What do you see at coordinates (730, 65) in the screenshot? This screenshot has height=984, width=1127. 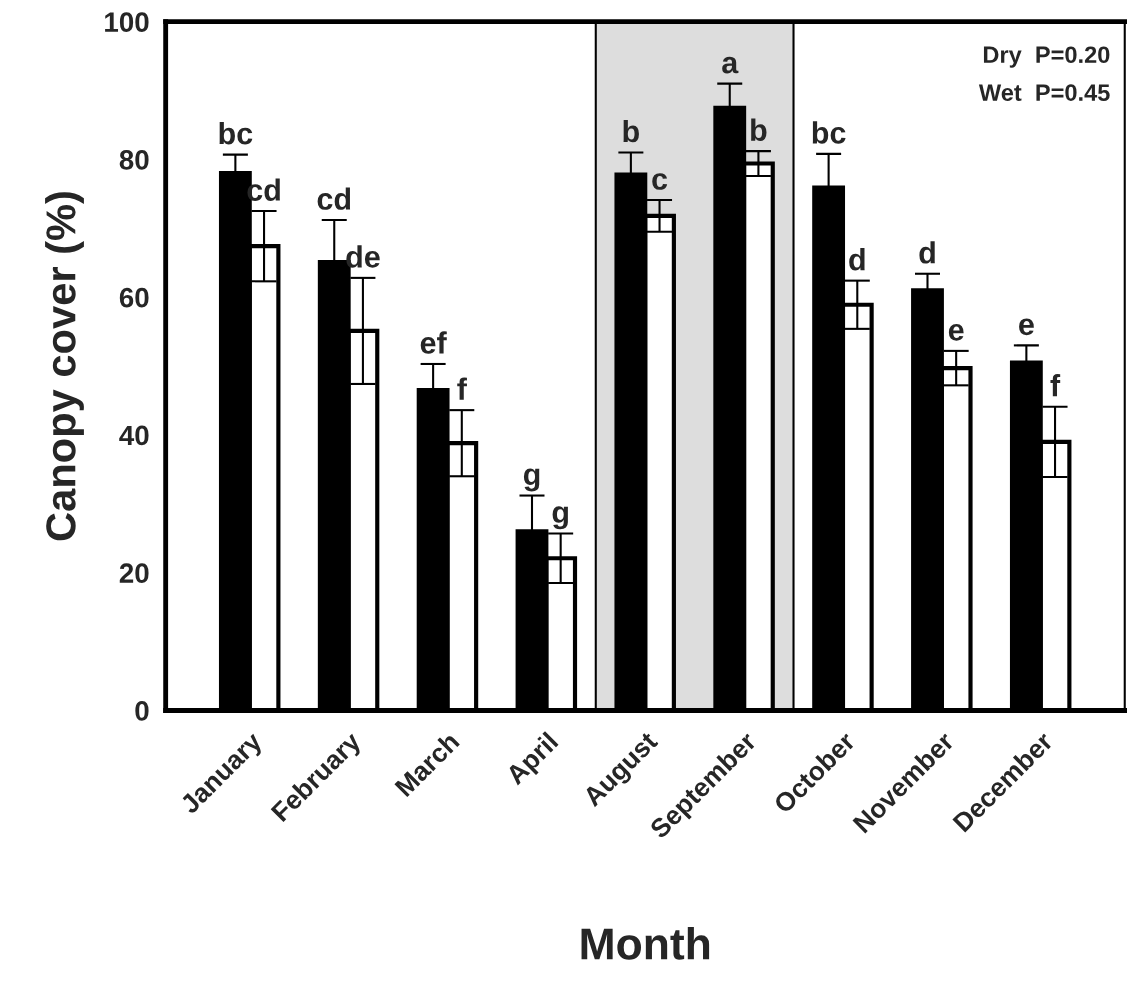 I see `data-label: a` at bounding box center [730, 65].